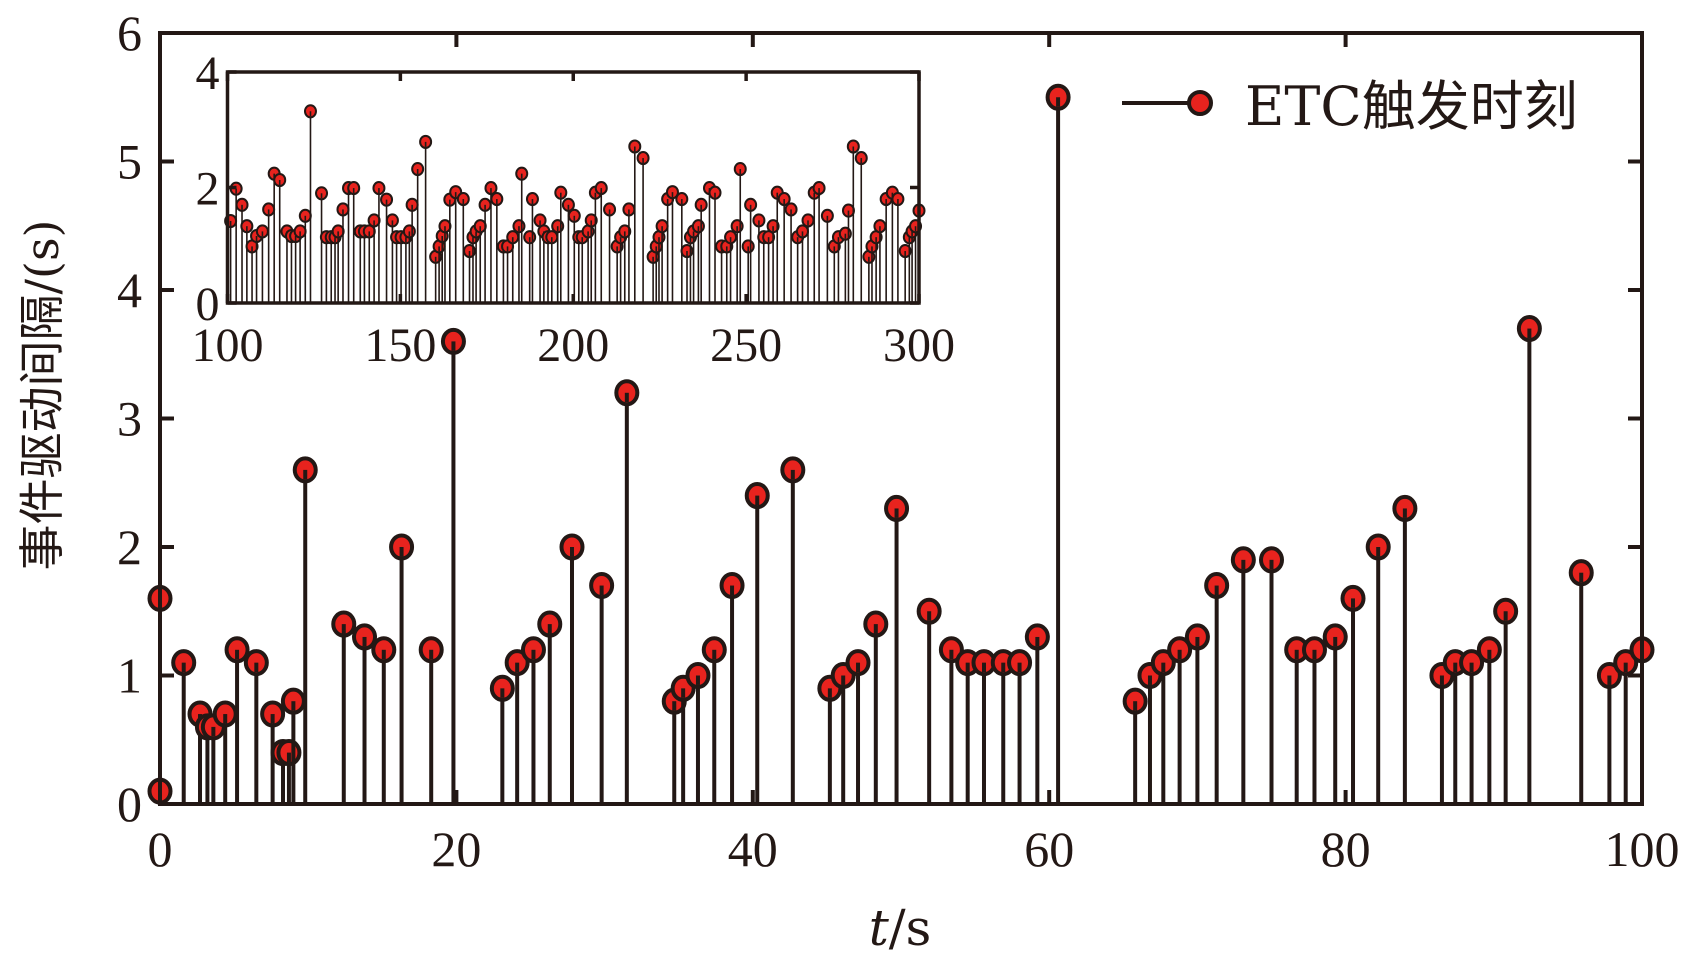  I want to click on legend-entry: ETC触发时刻, so click(1411, 106).